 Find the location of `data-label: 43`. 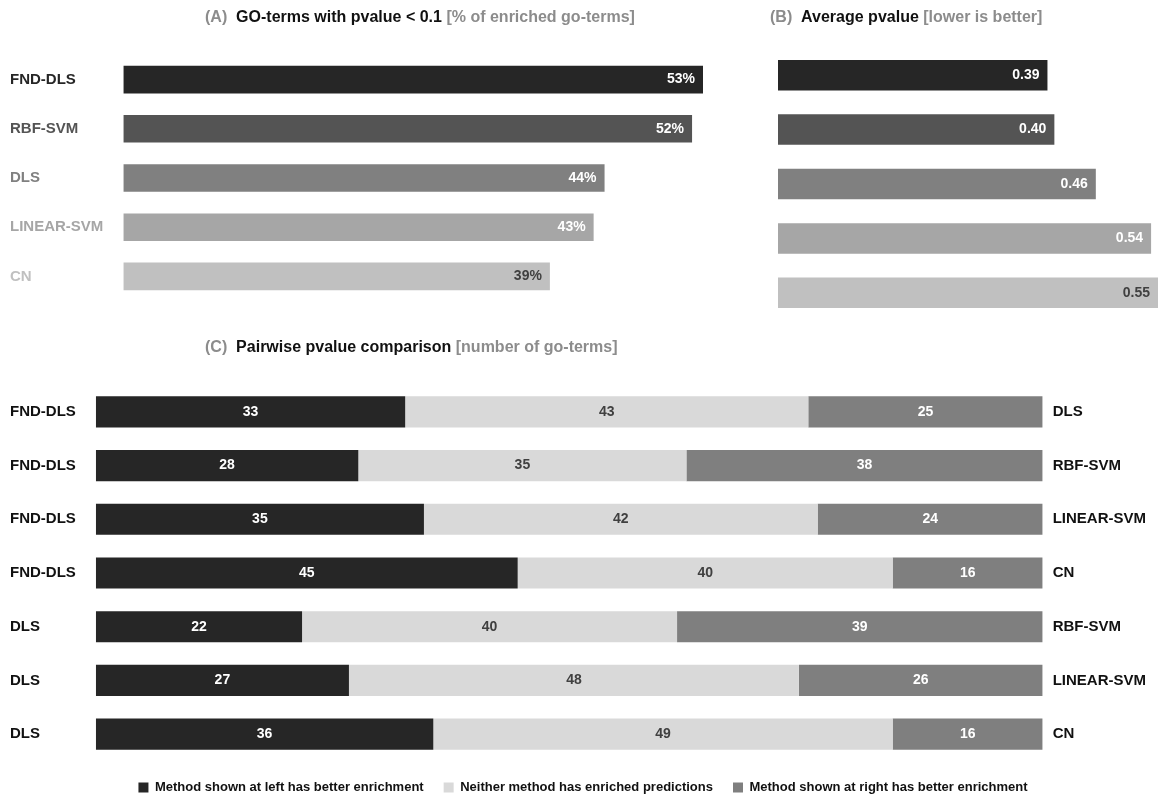

data-label: 43 is located at coordinates (606, 410).